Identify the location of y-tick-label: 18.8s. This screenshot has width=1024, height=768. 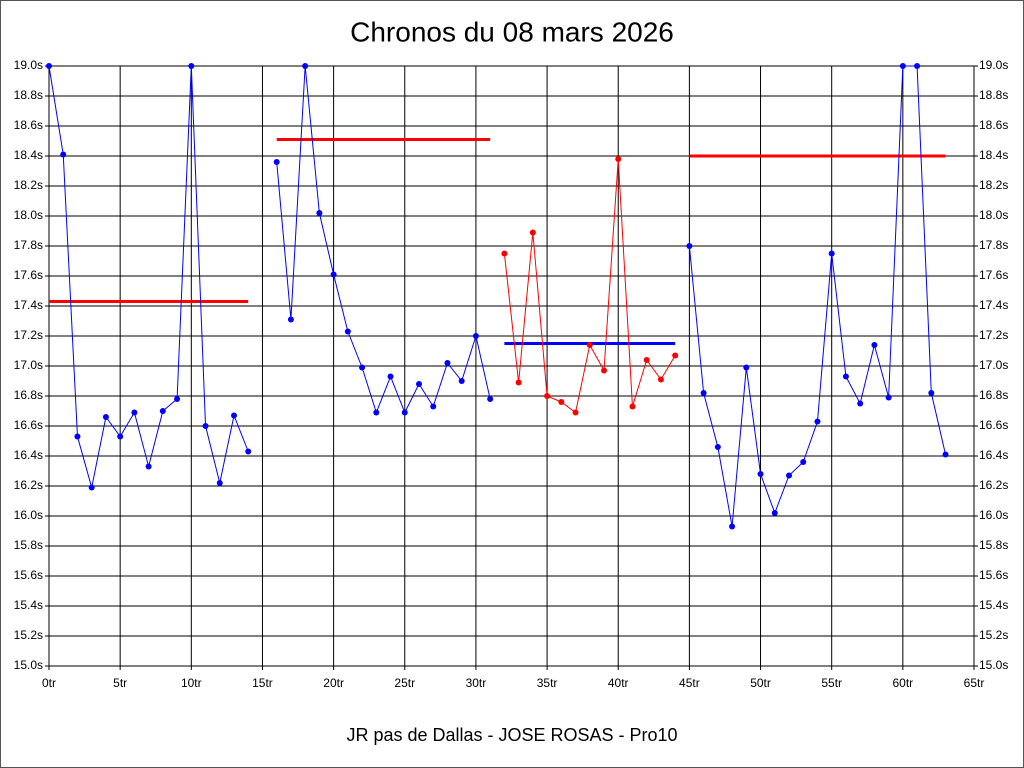
(28, 95).